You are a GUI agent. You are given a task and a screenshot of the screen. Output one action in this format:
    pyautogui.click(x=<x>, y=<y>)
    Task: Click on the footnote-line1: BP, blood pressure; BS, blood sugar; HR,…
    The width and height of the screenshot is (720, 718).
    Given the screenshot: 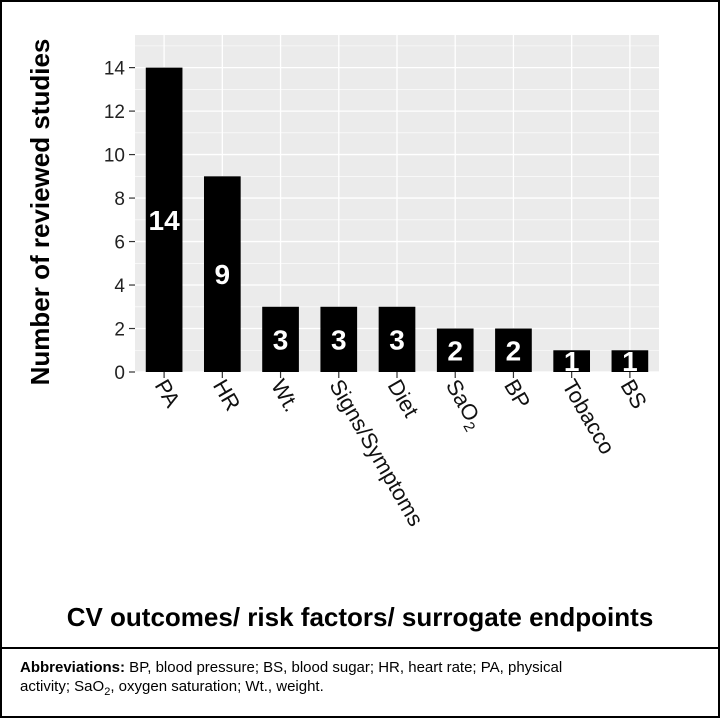 What is the action you would take?
    pyautogui.click(x=344, y=667)
    